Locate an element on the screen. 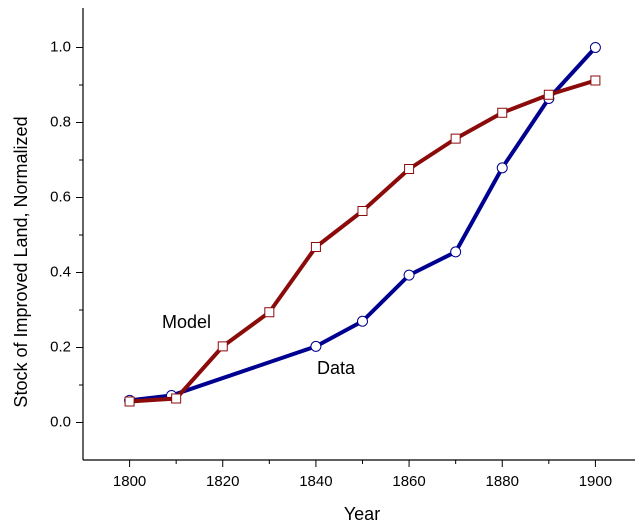 Image resolution: width=636 pixels, height=529 pixels. y-tick-label: 0.0 is located at coordinates (60, 421).